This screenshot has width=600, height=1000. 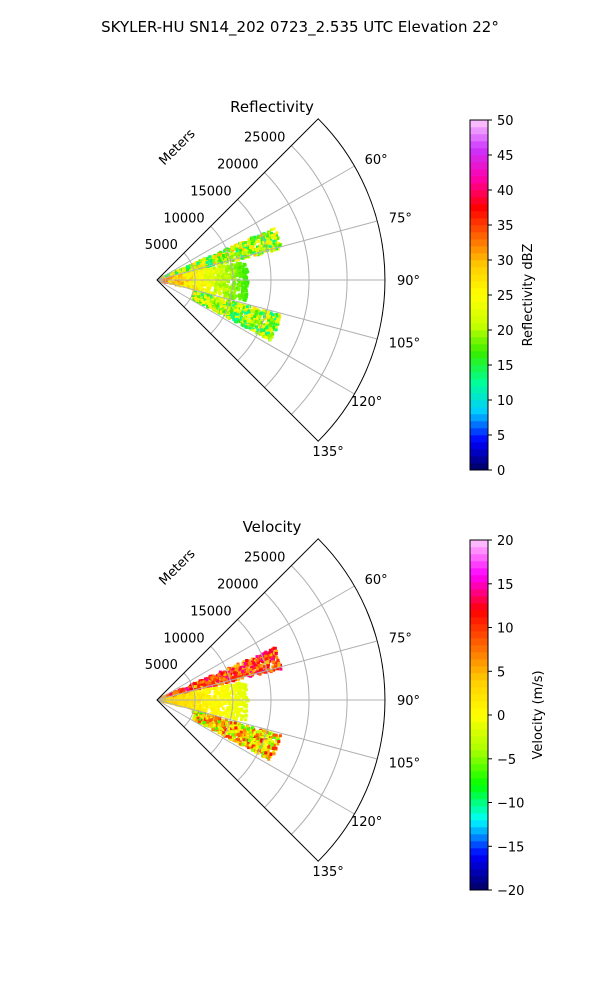 What do you see at coordinates (161, 245) in the screenshot?
I see `range-tick-label: 5000` at bounding box center [161, 245].